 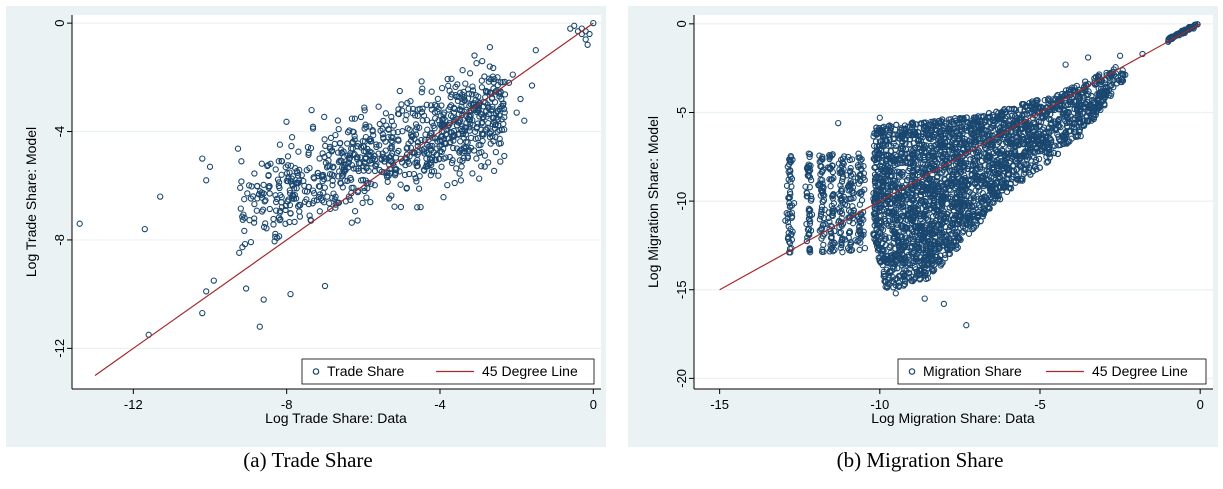 I want to click on trade-x-tick-label: -12, so click(x=133, y=404).